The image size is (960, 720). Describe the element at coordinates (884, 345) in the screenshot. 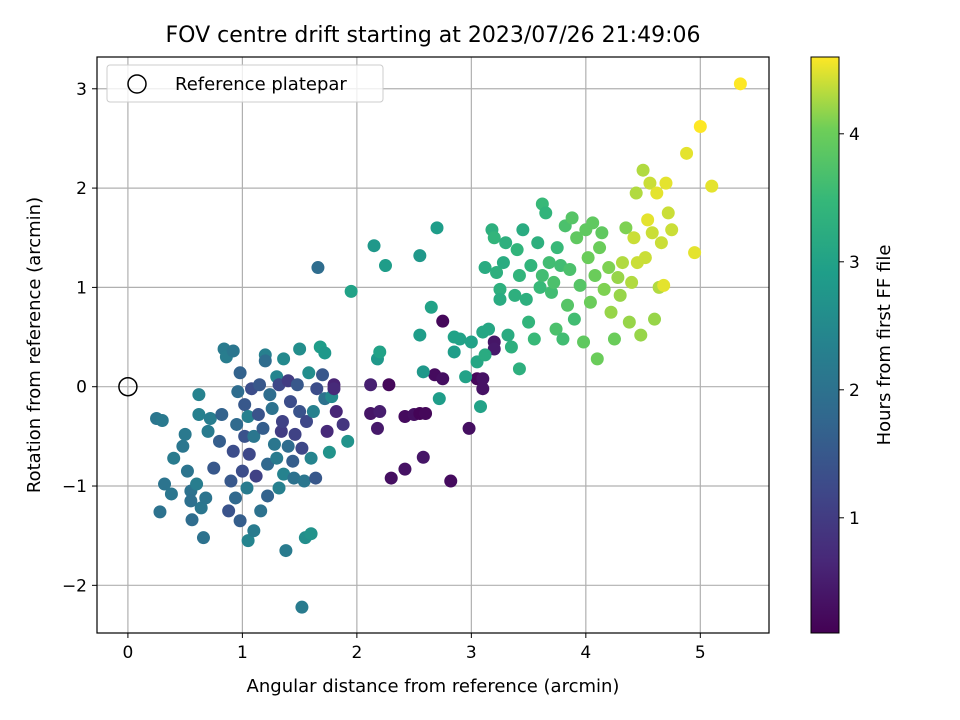

I see `colorbar-label: Hours from first FF file` at that location.